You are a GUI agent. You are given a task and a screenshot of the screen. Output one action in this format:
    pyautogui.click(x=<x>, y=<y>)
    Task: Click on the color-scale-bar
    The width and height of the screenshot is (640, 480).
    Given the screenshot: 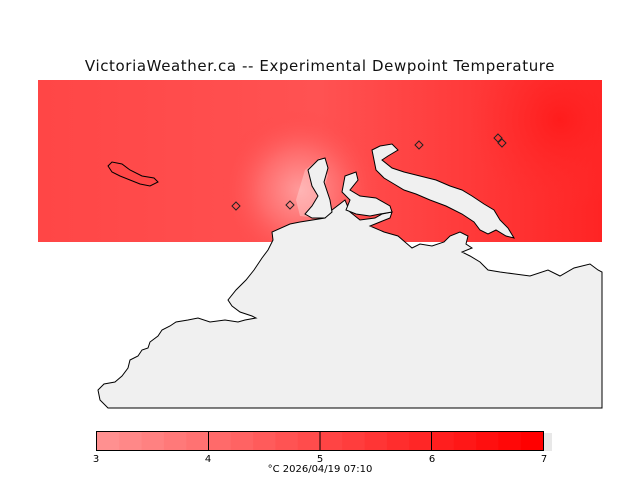 What is the action you would take?
    pyautogui.click(x=320, y=441)
    